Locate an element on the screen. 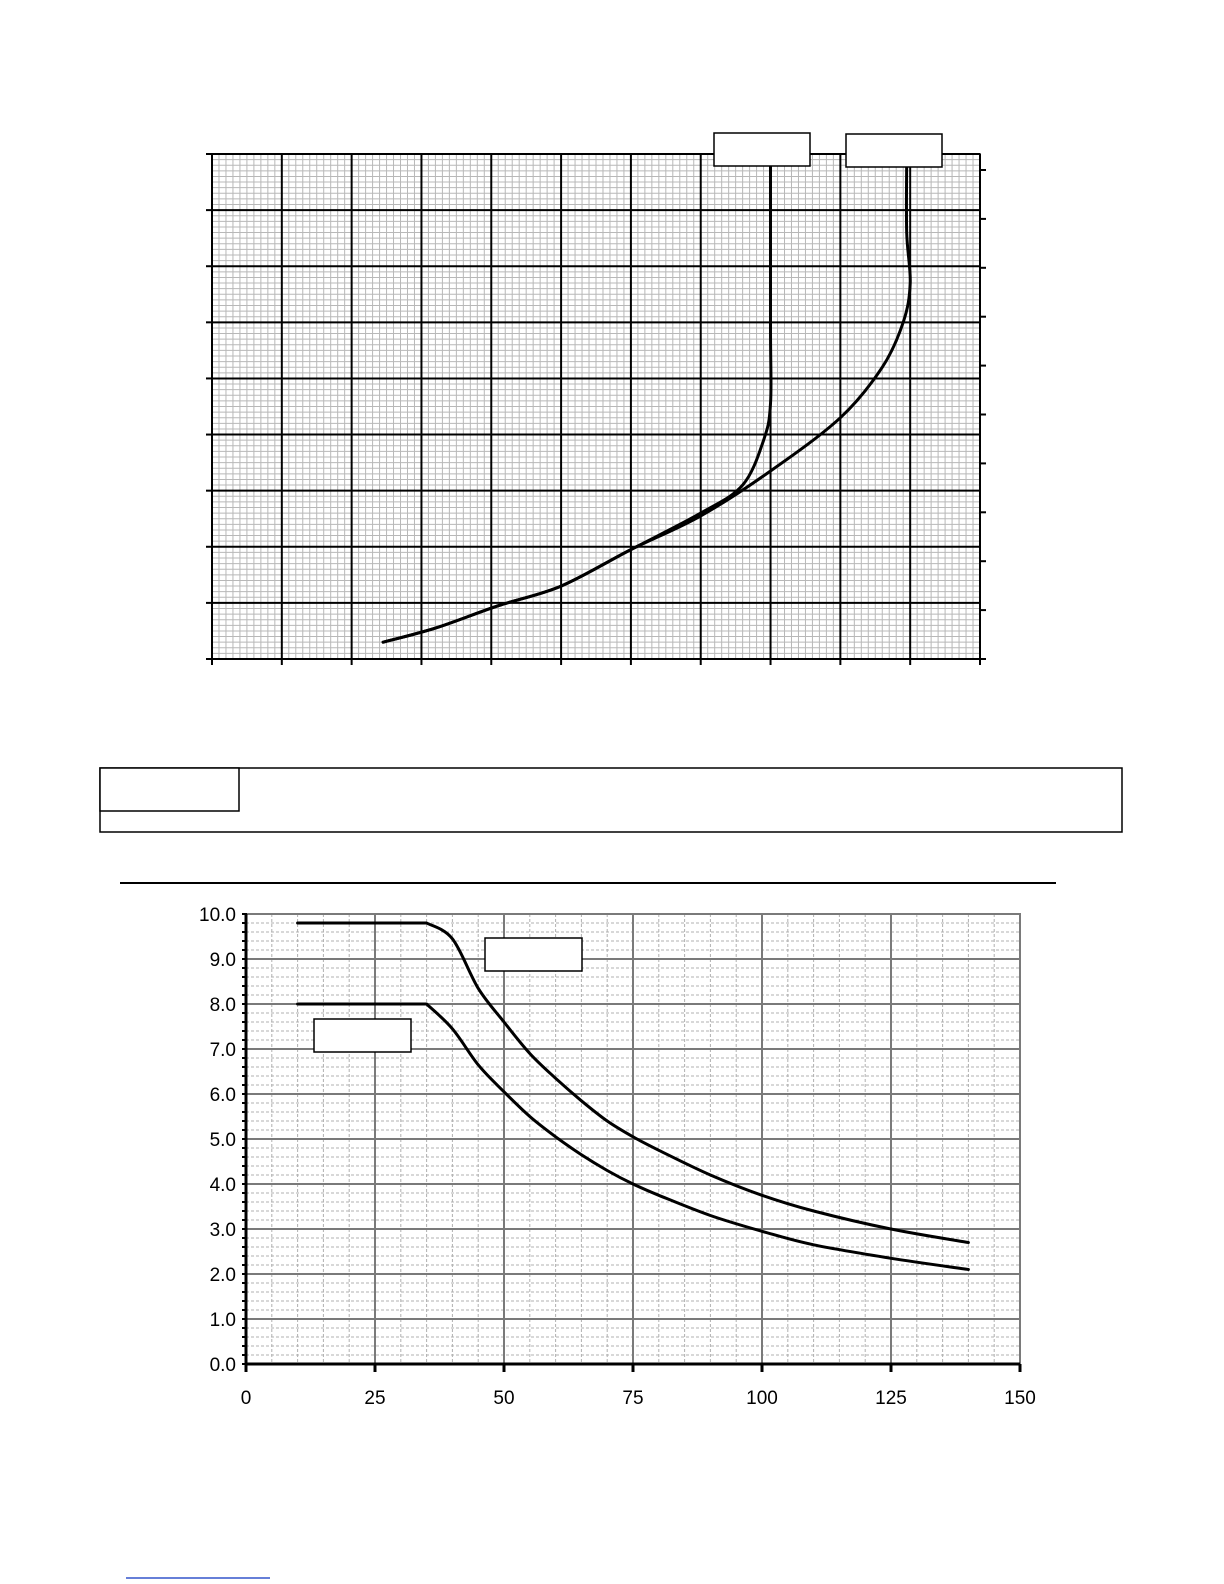  lower-chart-x-tick-label: 0 is located at coordinates (246, 1398).